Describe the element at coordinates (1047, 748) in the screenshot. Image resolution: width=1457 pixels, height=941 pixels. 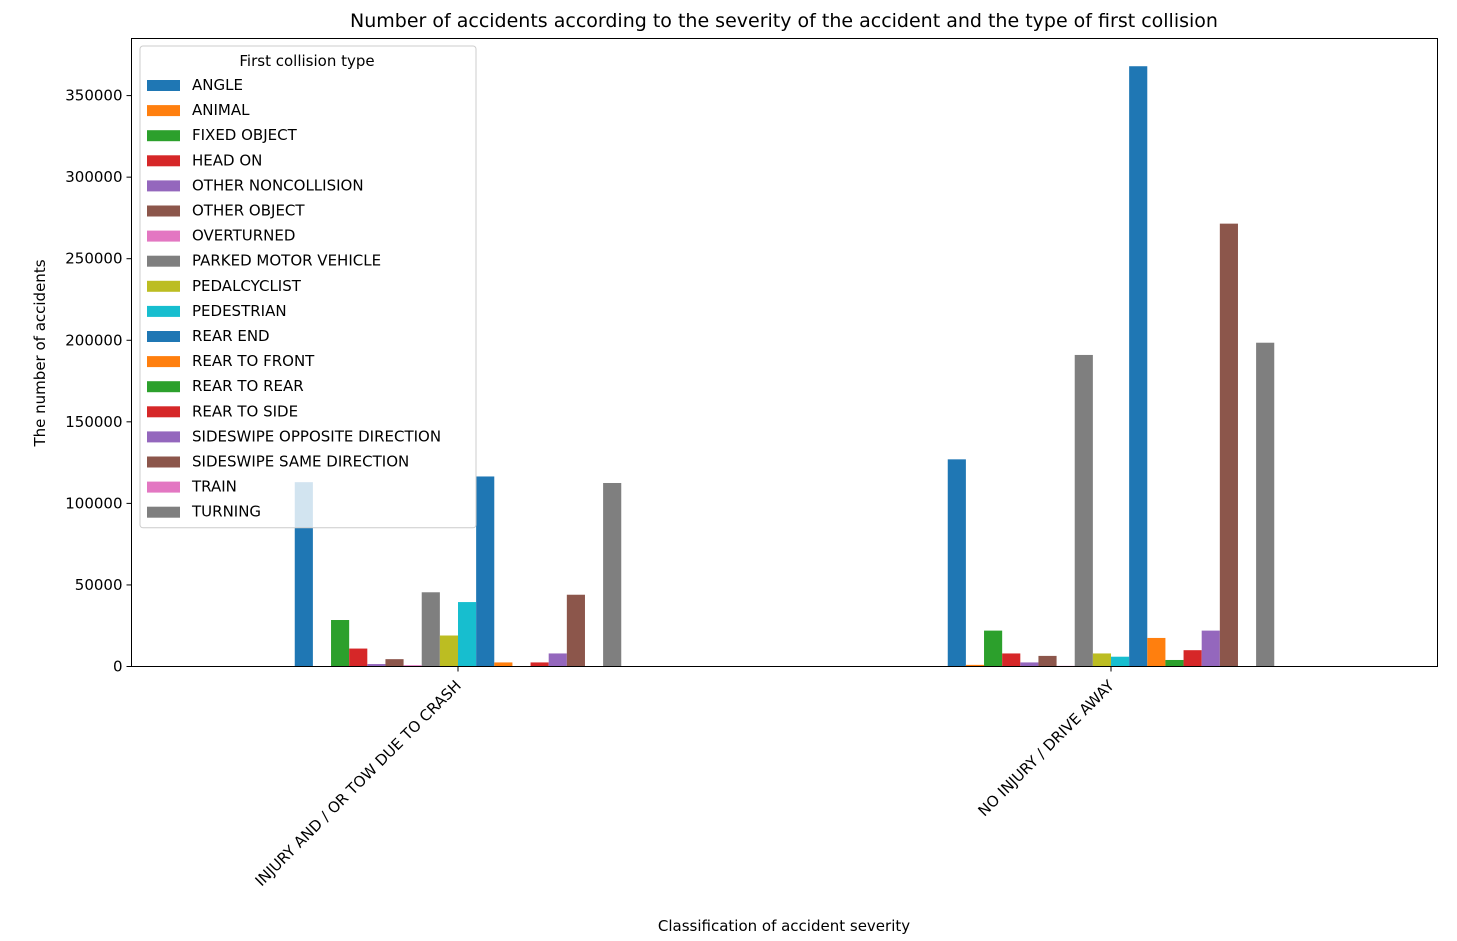
I see `x-tick-label: NO INJURY / DRIVE AWAY` at that location.